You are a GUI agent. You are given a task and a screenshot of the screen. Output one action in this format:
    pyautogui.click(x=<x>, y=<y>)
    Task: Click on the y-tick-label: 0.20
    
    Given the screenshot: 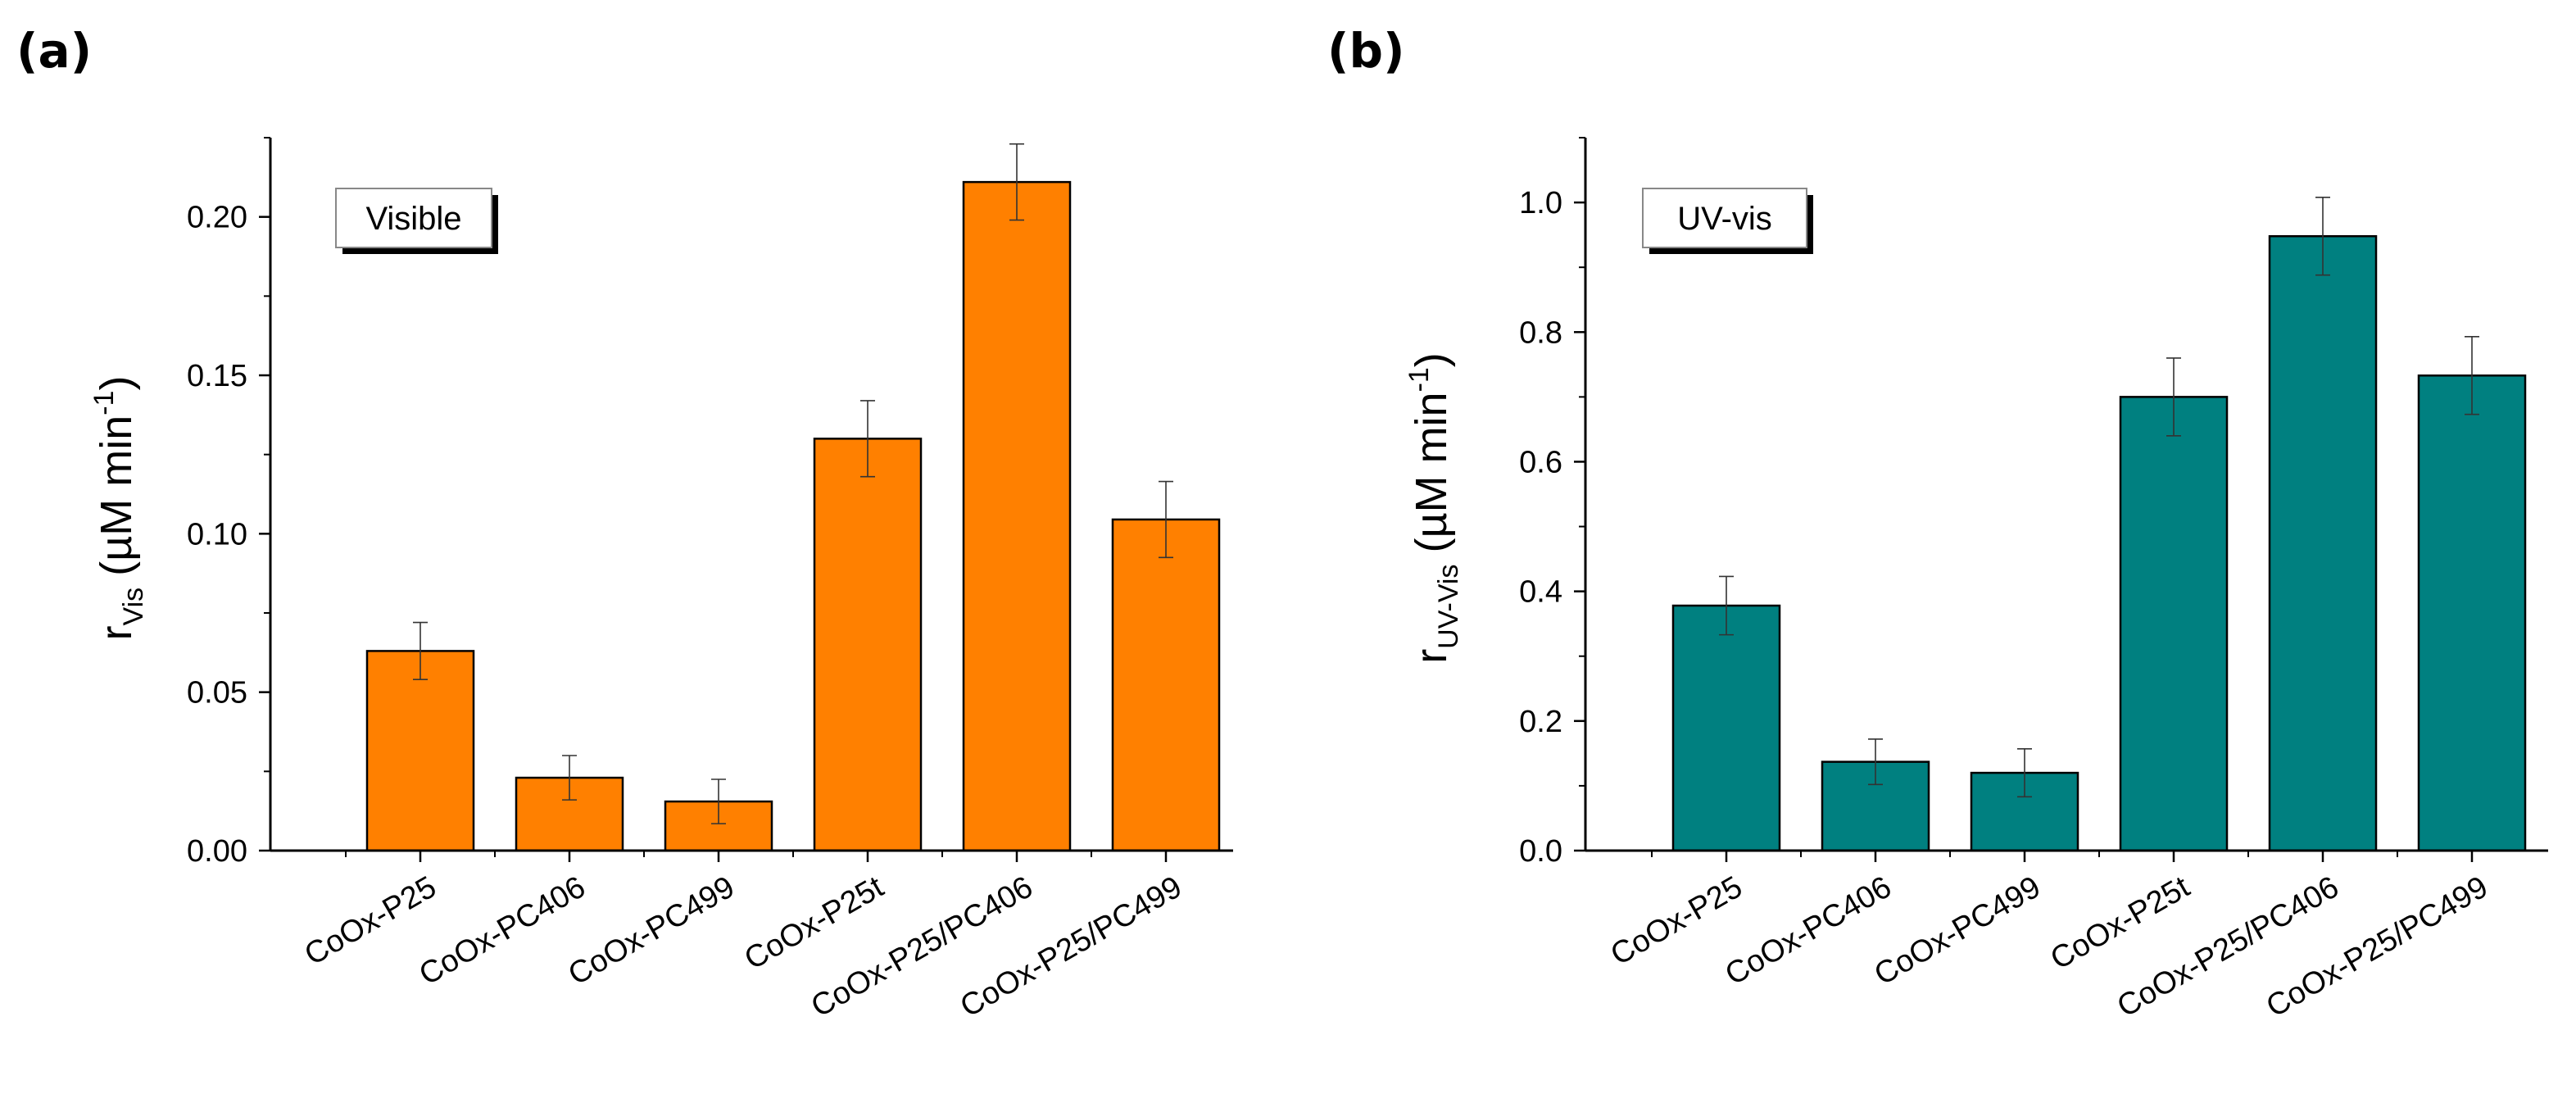 What is the action you would take?
    pyautogui.click(x=217, y=218)
    